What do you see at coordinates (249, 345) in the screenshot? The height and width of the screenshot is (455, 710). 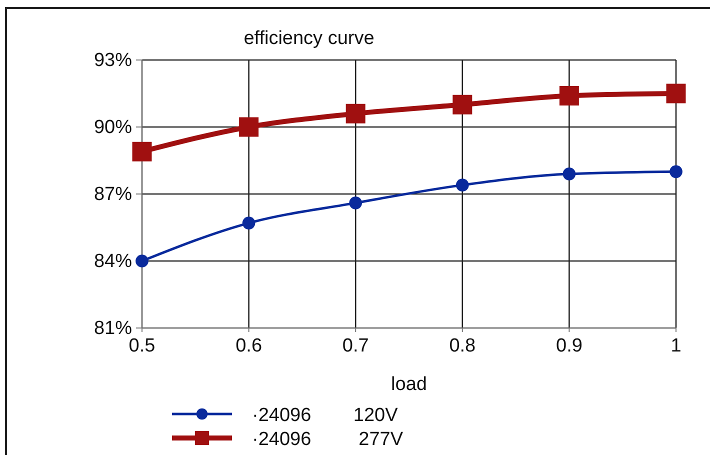 I see `x-tick-label: 0.6` at bounding box center [249, 345].